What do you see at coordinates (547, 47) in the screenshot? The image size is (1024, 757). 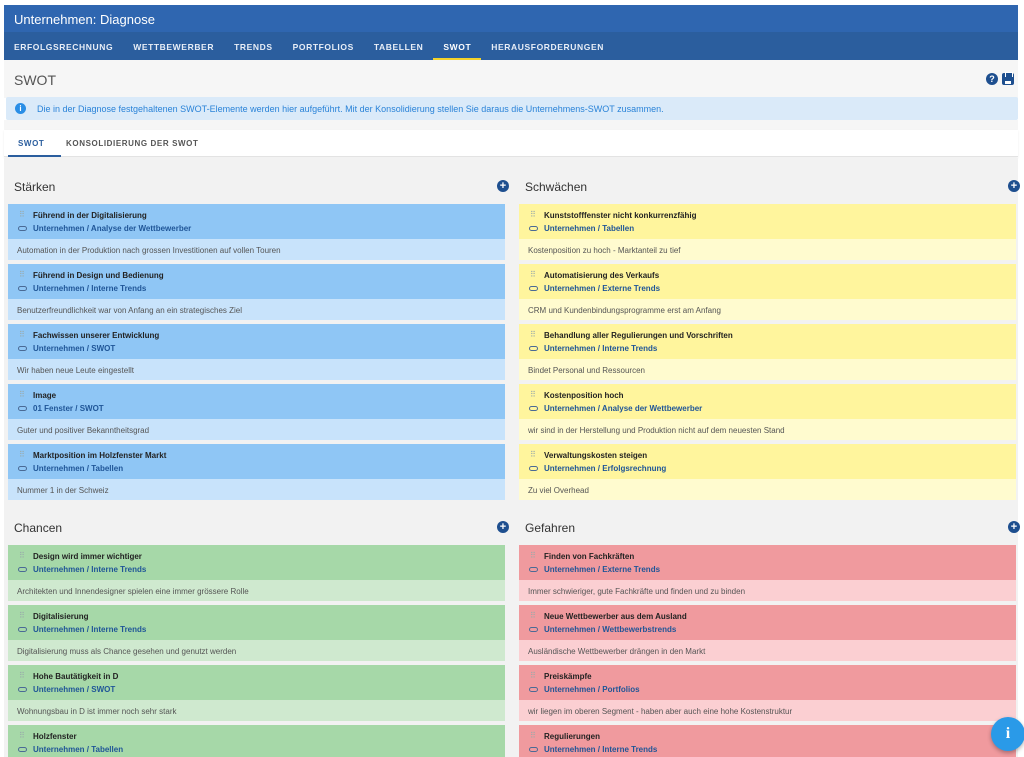 I see `nav-item-herausforderungen: HERAUSFORDERUNGEN` at bounding box center [547, 47].